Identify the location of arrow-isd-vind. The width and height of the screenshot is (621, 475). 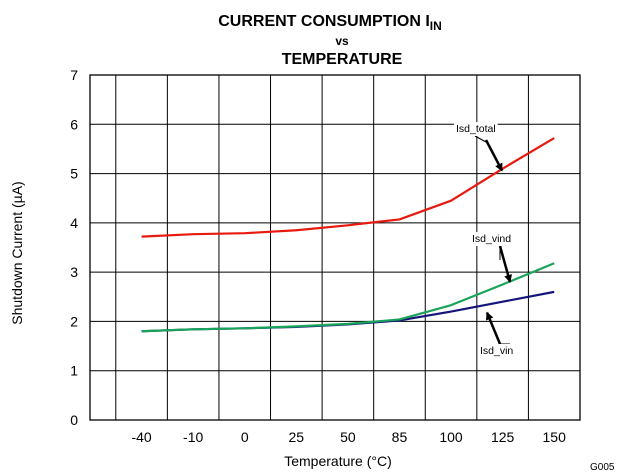
(505, 264).